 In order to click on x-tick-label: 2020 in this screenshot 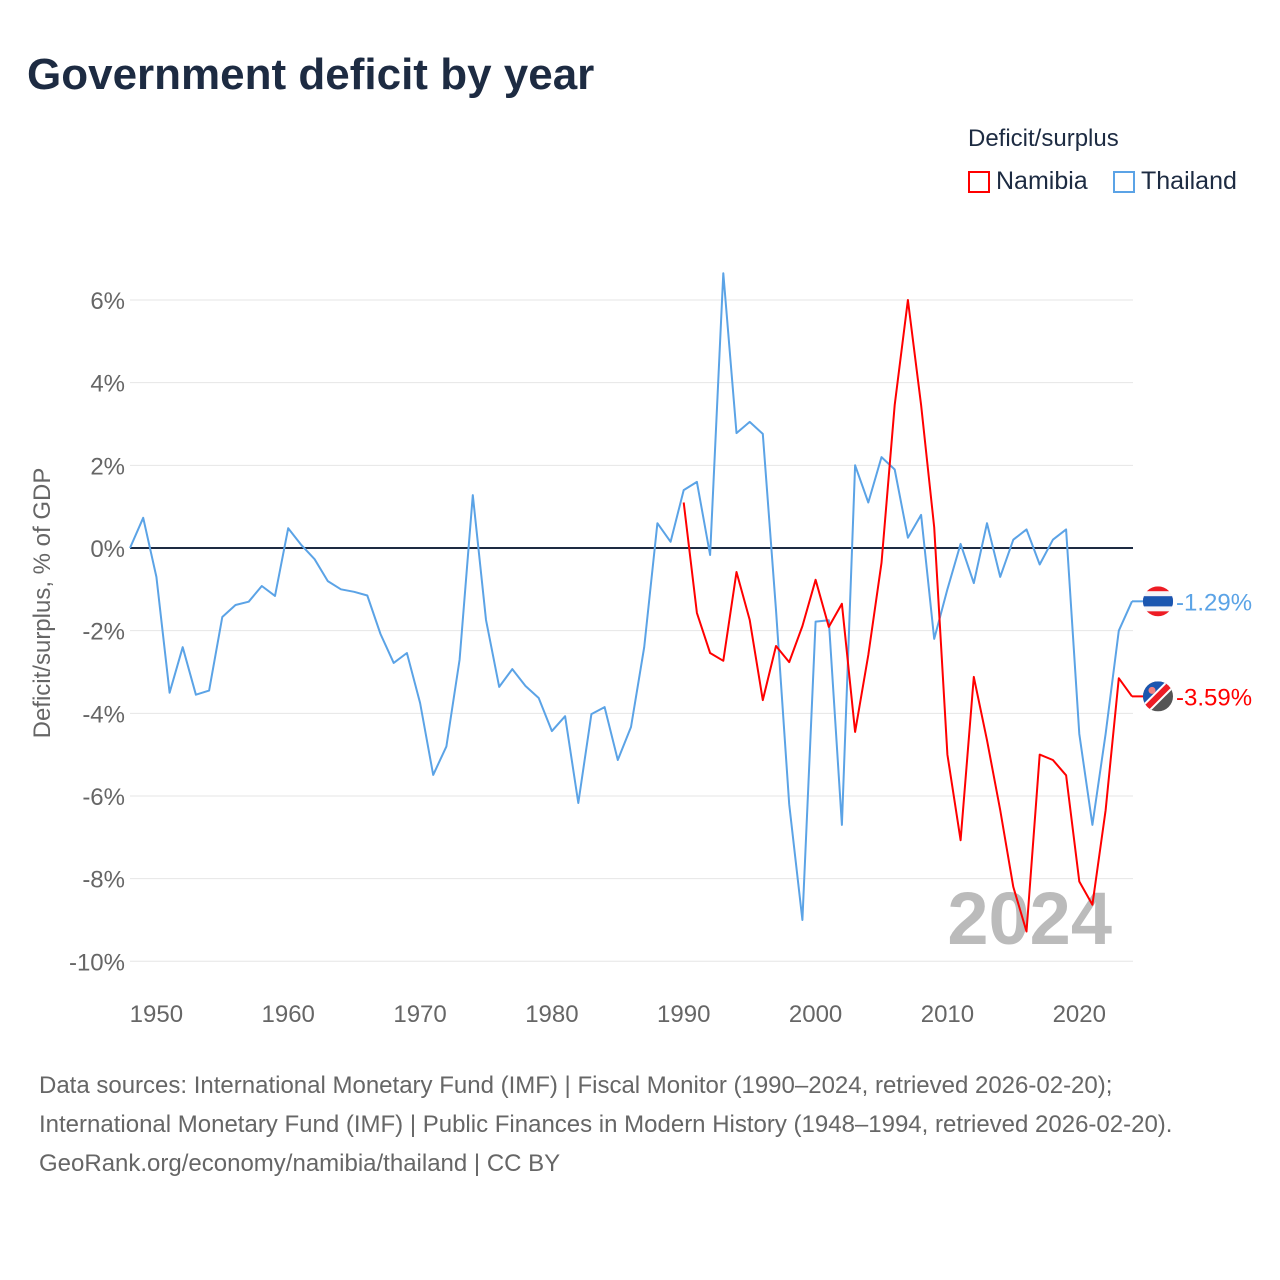, I will do `click(1079, 1014)`.